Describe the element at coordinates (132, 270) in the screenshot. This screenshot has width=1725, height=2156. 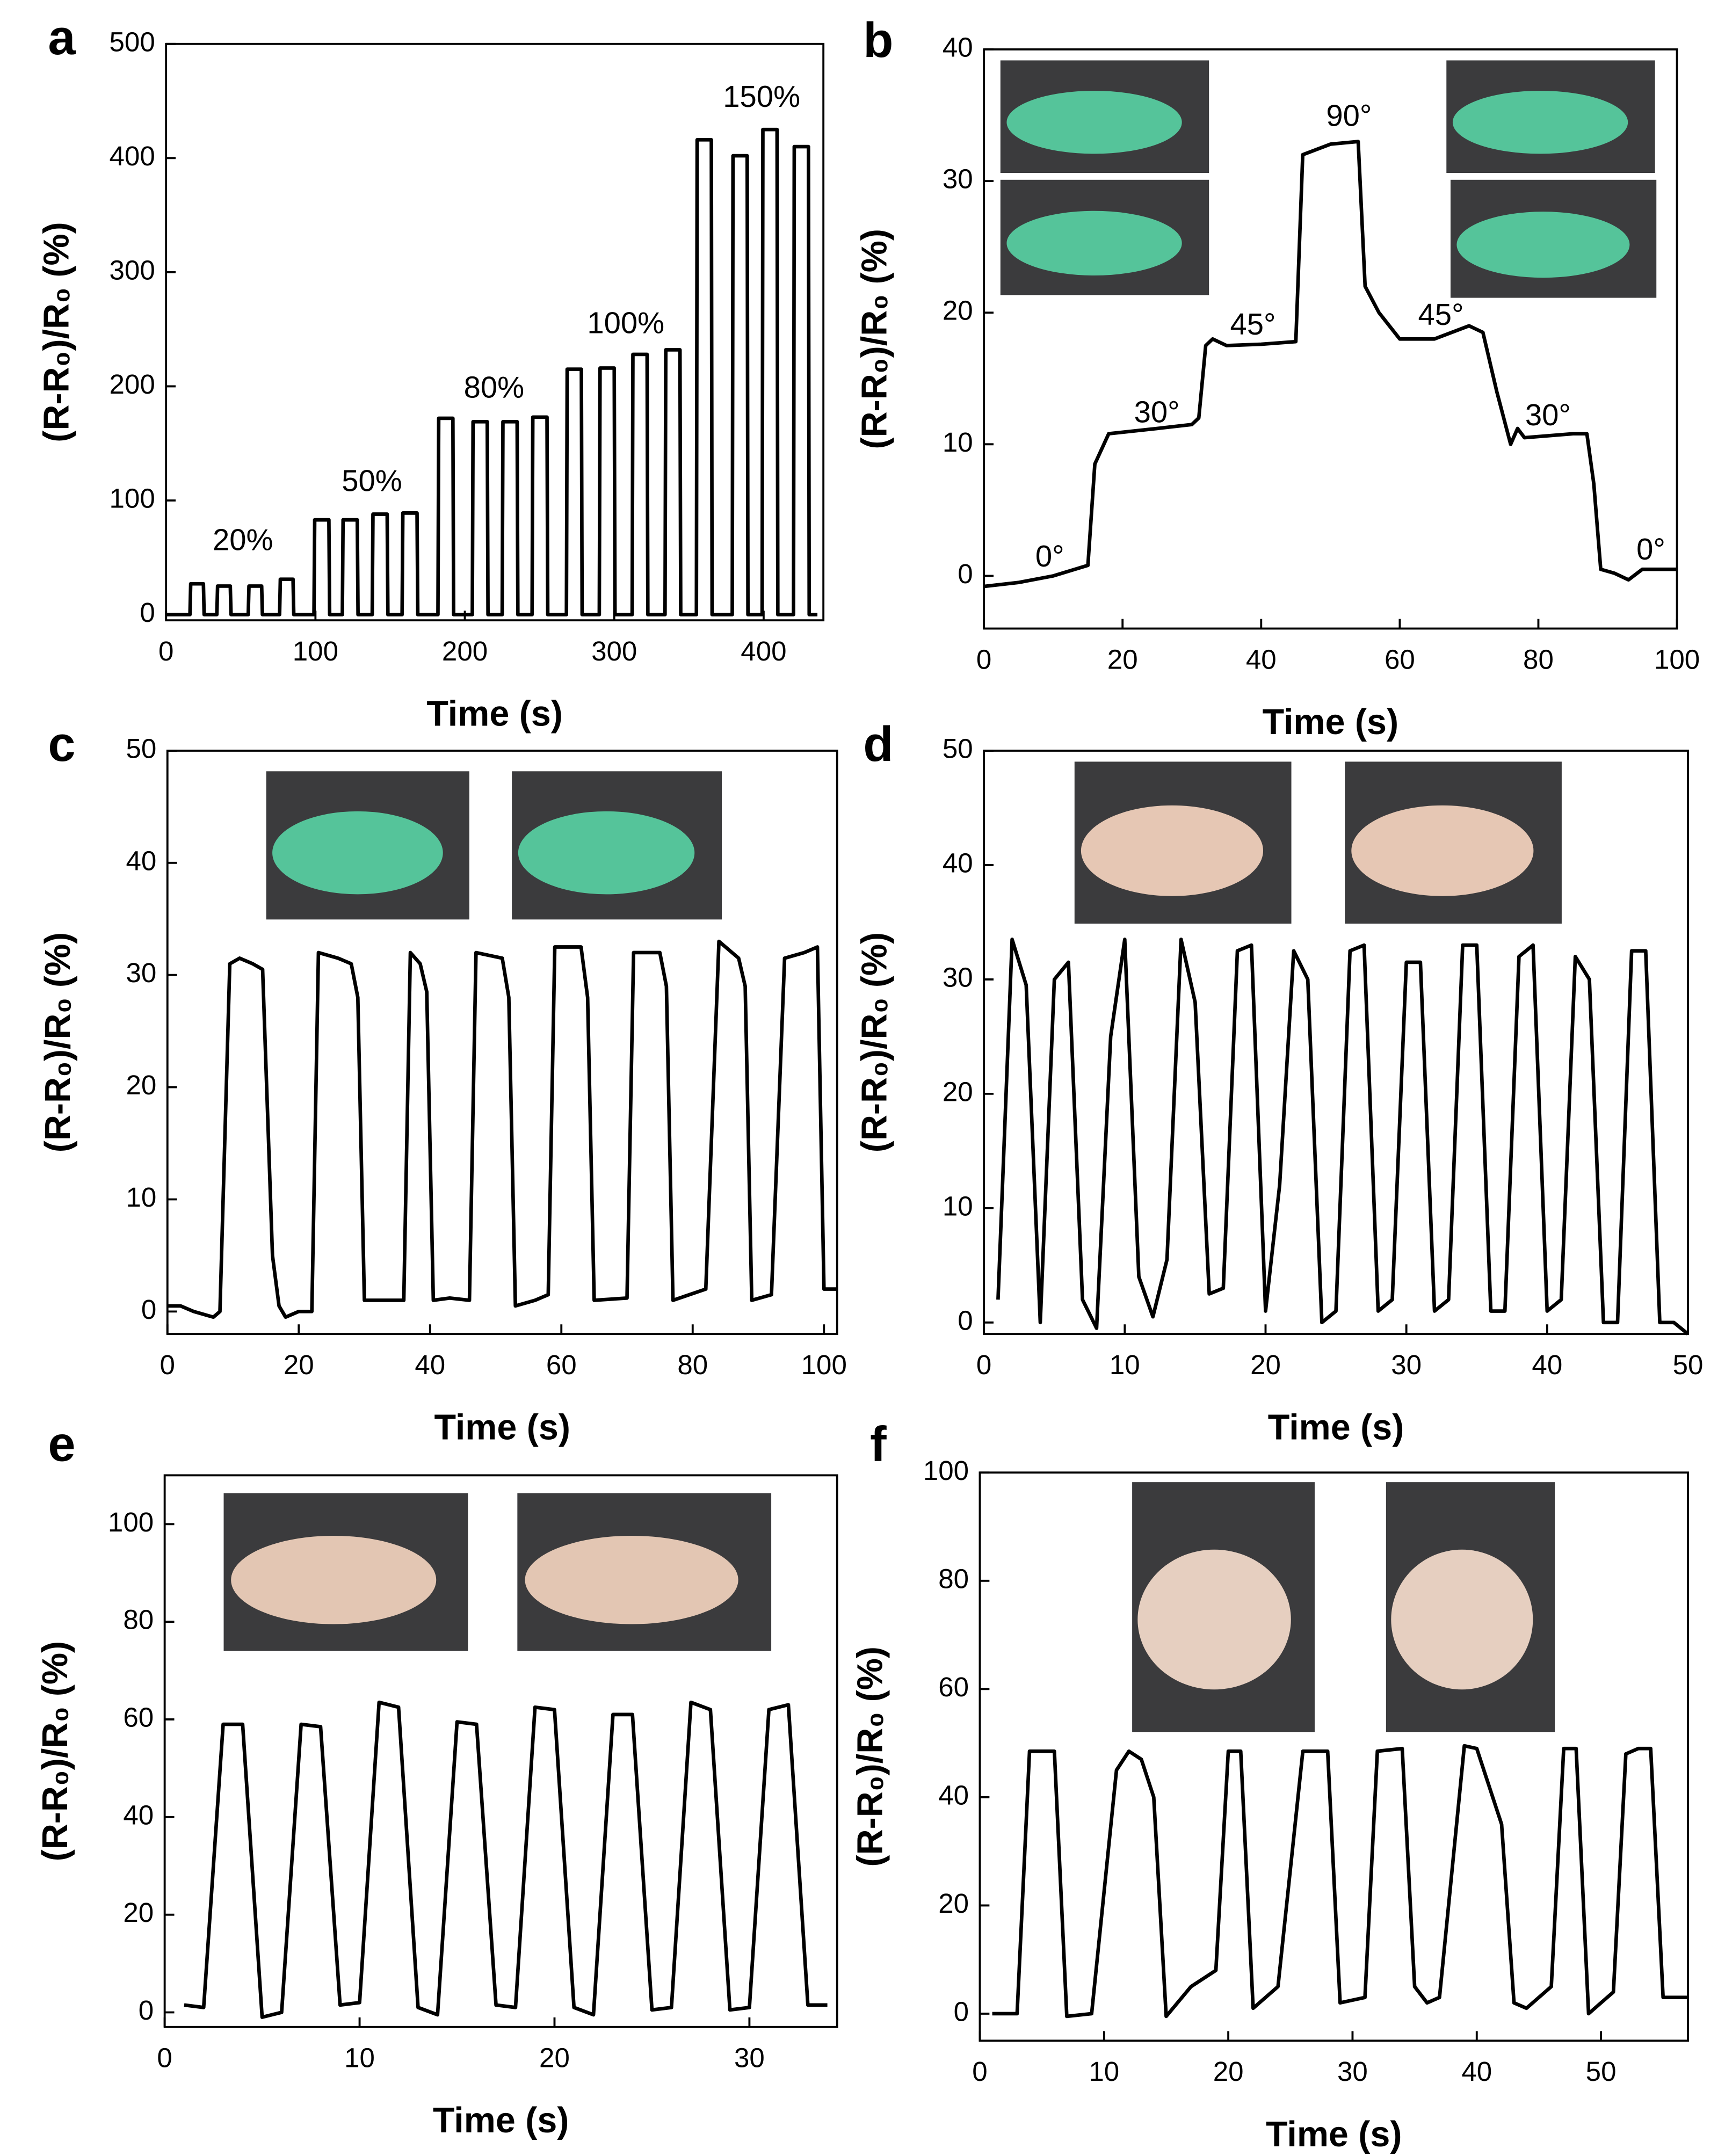
I see `y-tick-label: 300` at that location.